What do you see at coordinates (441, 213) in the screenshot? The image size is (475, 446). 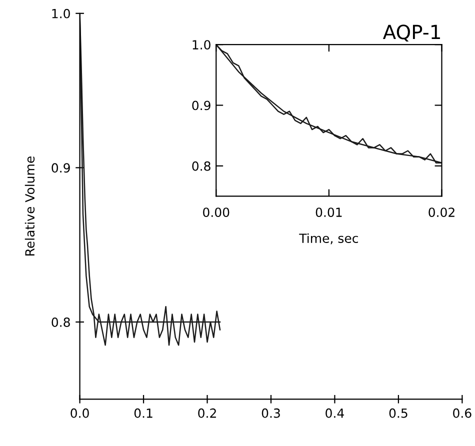 I see `x-tick-label: 0.02` at bounding box center [441, 213].